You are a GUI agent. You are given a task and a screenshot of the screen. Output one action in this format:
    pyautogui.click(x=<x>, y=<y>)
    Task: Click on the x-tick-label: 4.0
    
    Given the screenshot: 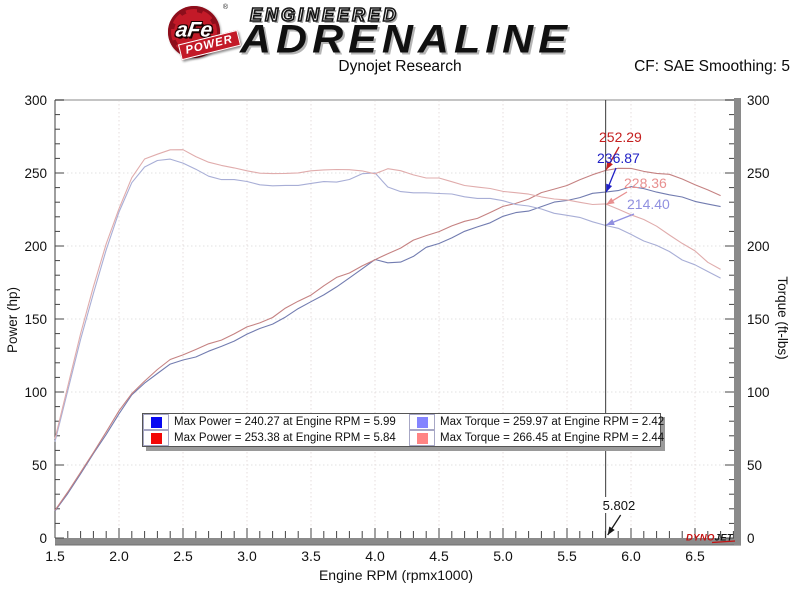 What is the action you would take?
    pyautogui.click(x=375, y=556)
    